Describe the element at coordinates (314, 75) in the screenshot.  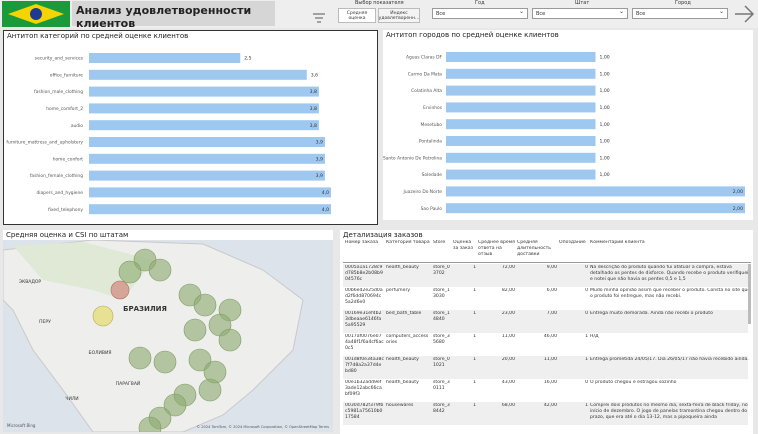
I see `value-label: 3,6` at that location.